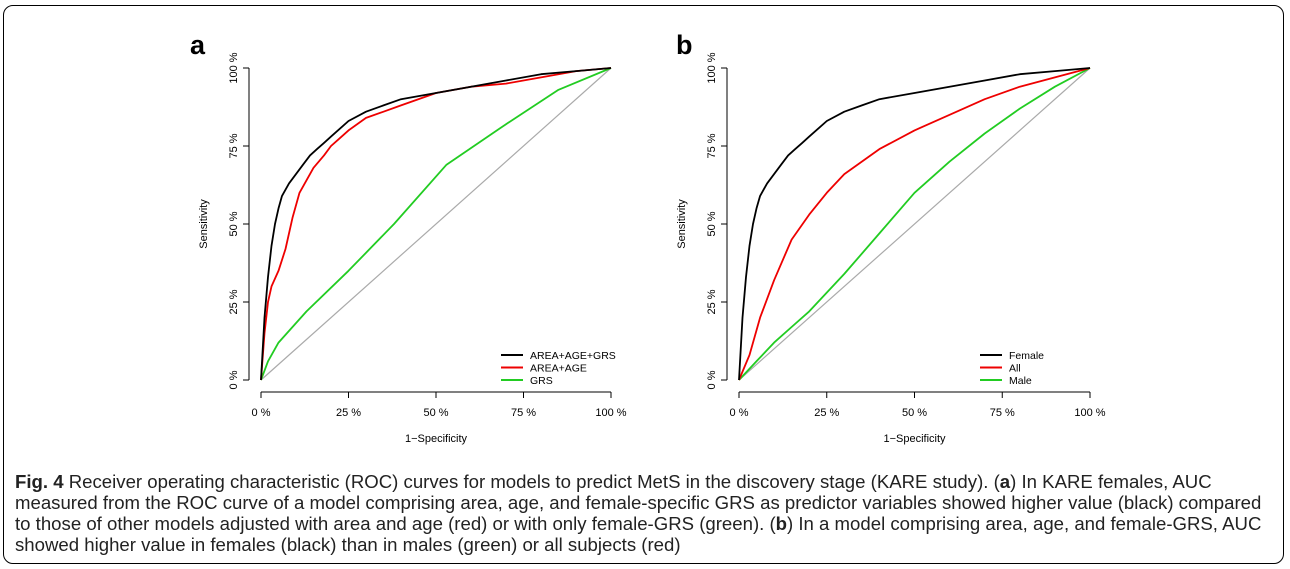  I want to click on panel-b-x-tick-label: 100 %, so click(1089, 413).